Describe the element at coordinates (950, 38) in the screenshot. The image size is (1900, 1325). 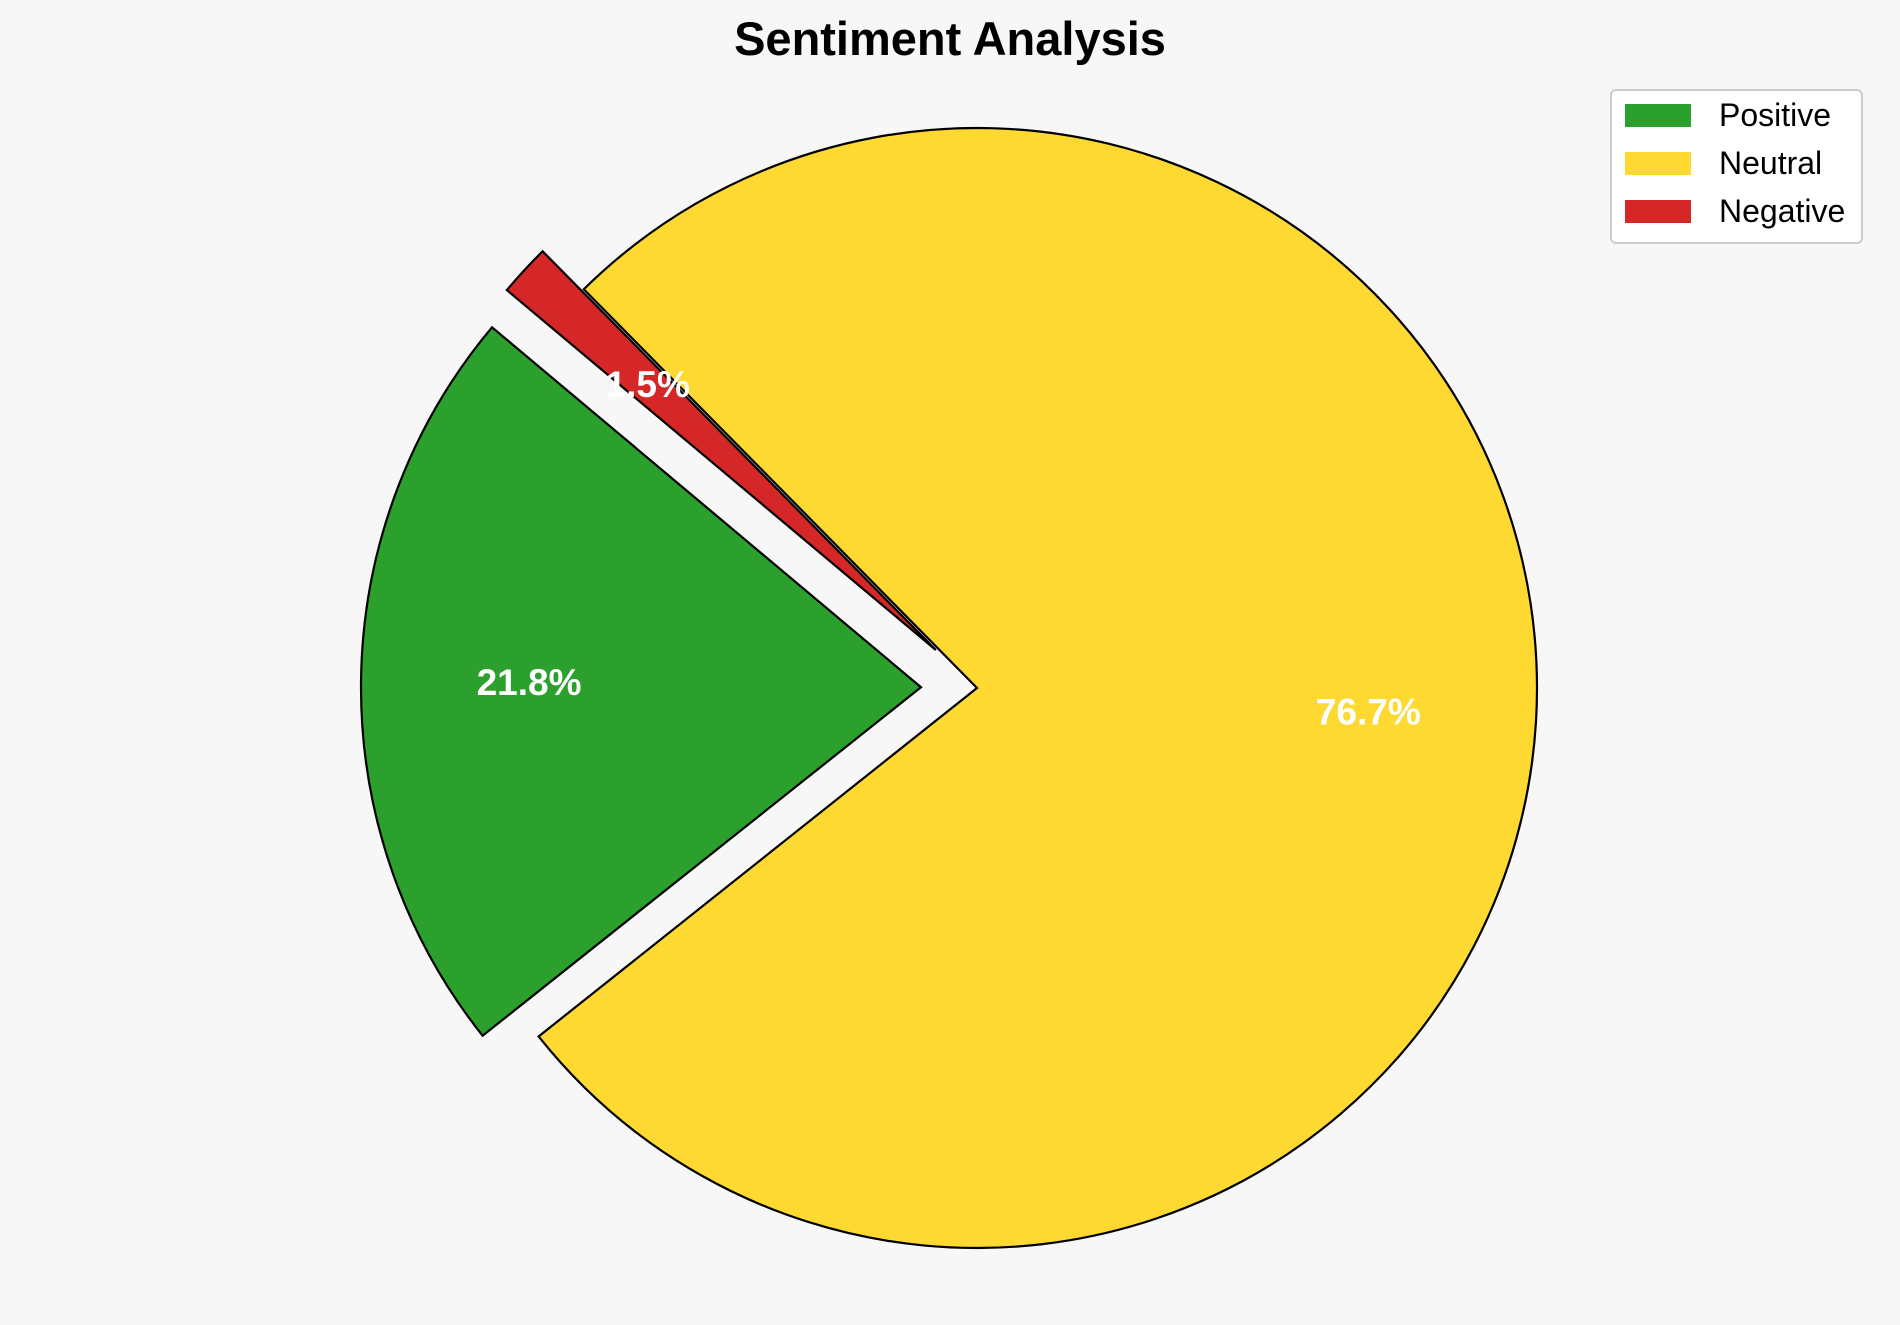
I see `chart-title: Sentiment Analysis` at that location.